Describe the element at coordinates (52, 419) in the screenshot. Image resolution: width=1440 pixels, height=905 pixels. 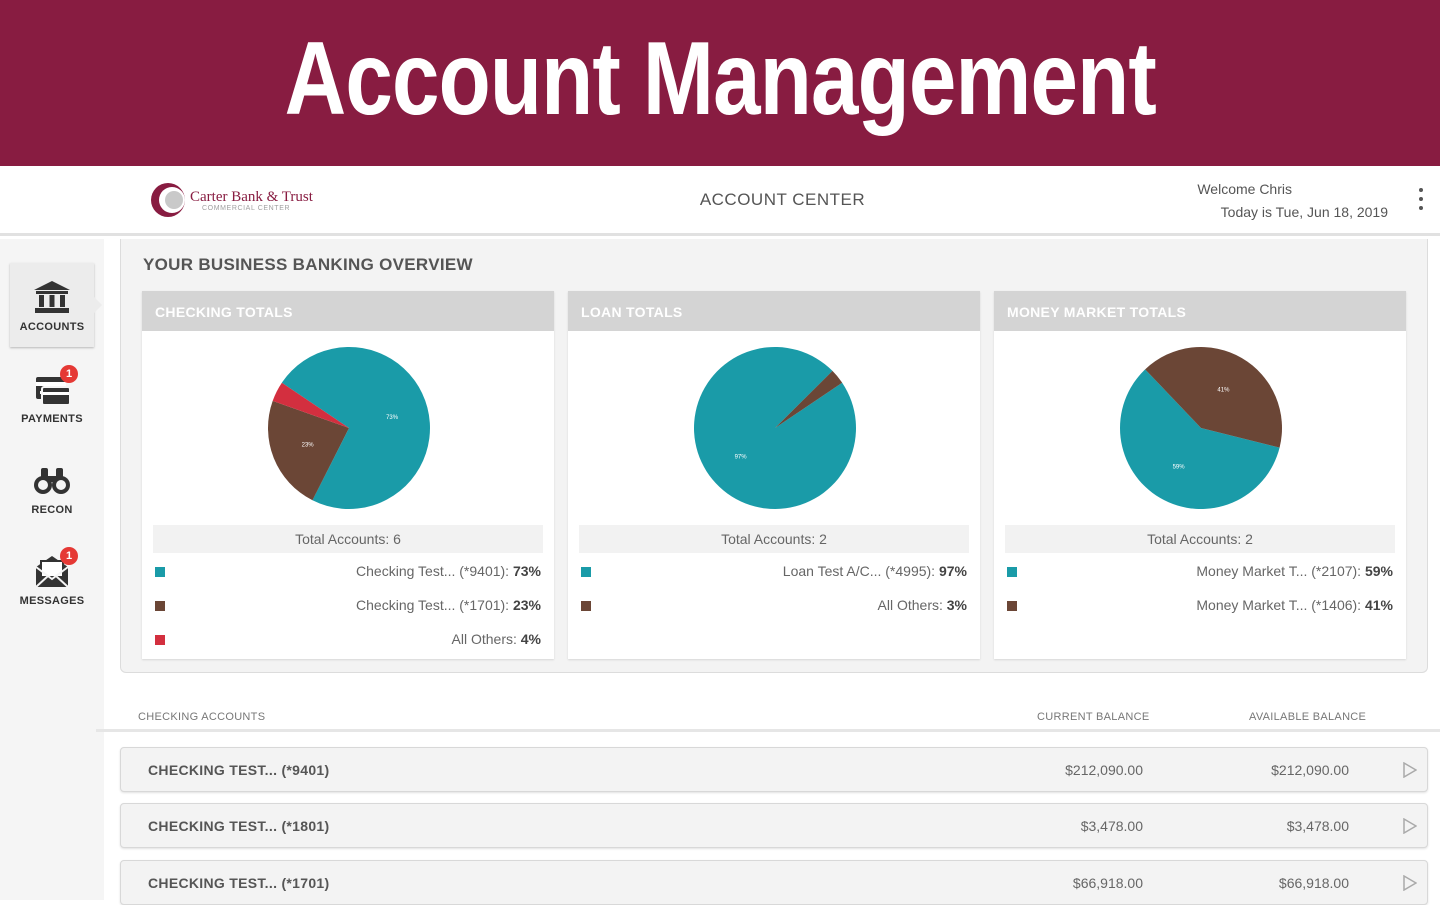
I see `sidebar-item-label: PAYMENTS` at that location.